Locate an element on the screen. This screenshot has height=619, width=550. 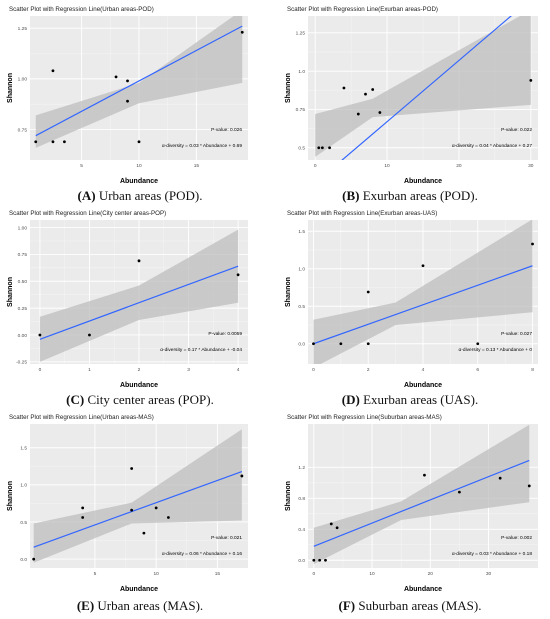
y-tick-label: 0.5 is located at coordinates (301, 307).